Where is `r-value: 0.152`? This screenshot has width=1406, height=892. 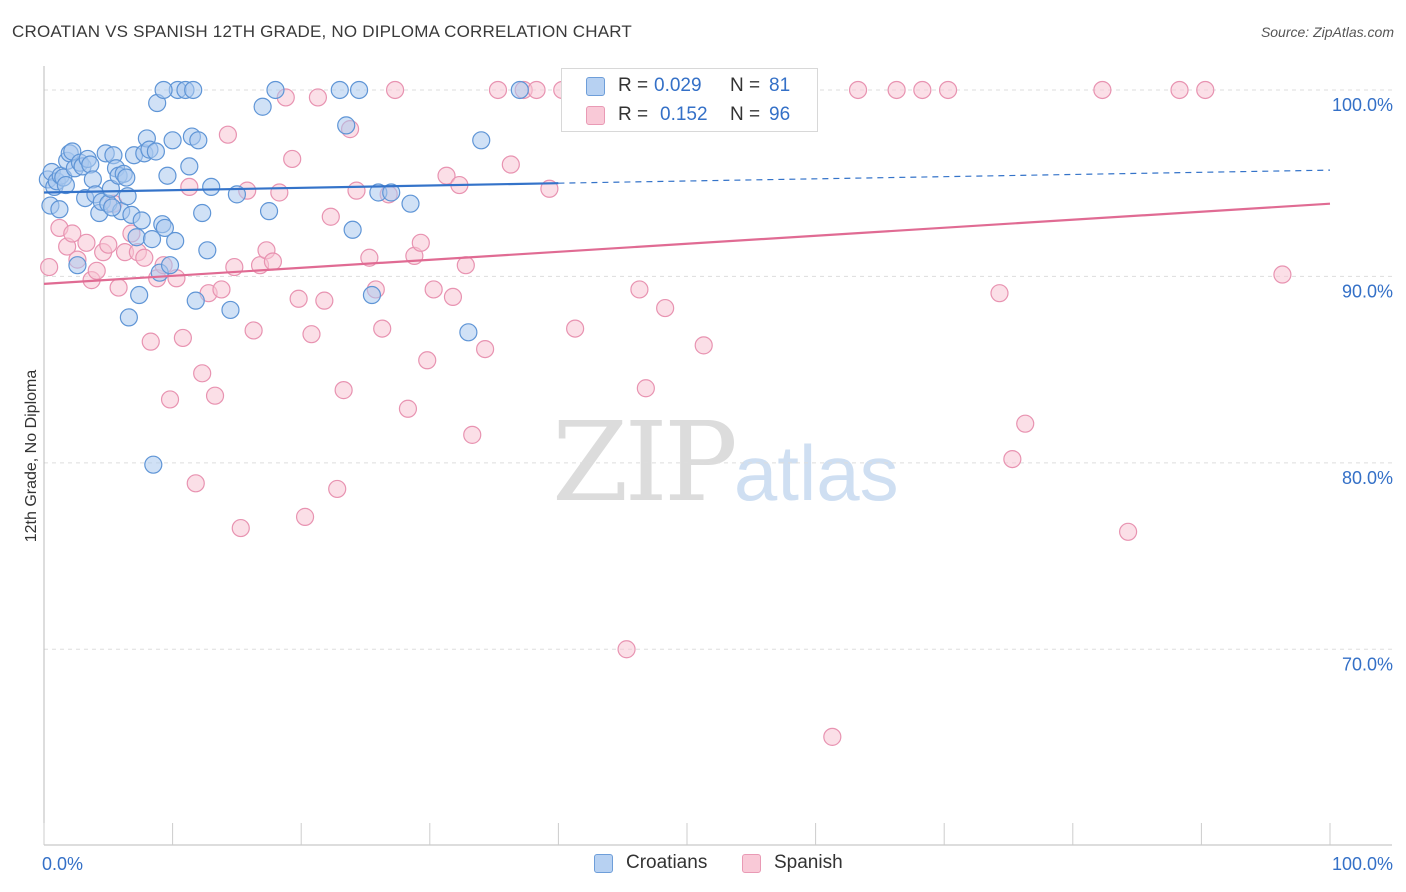
r-value: 0.152 is located at coordinates (684, 114).